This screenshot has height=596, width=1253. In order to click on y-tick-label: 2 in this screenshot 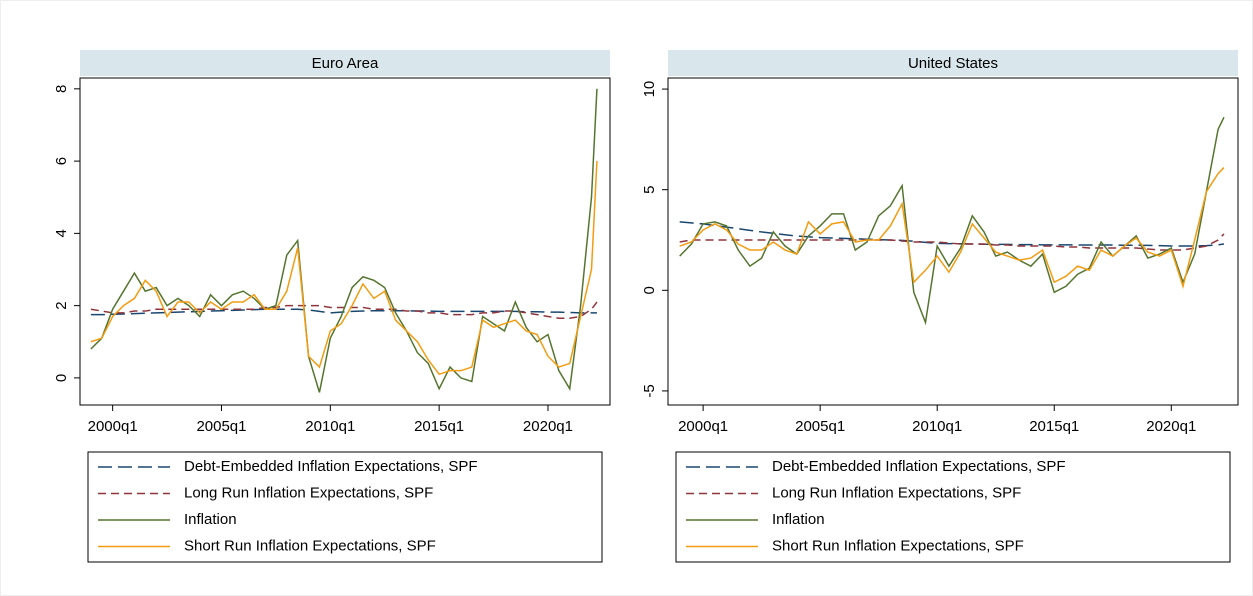, I will do `click(61, 305)`.